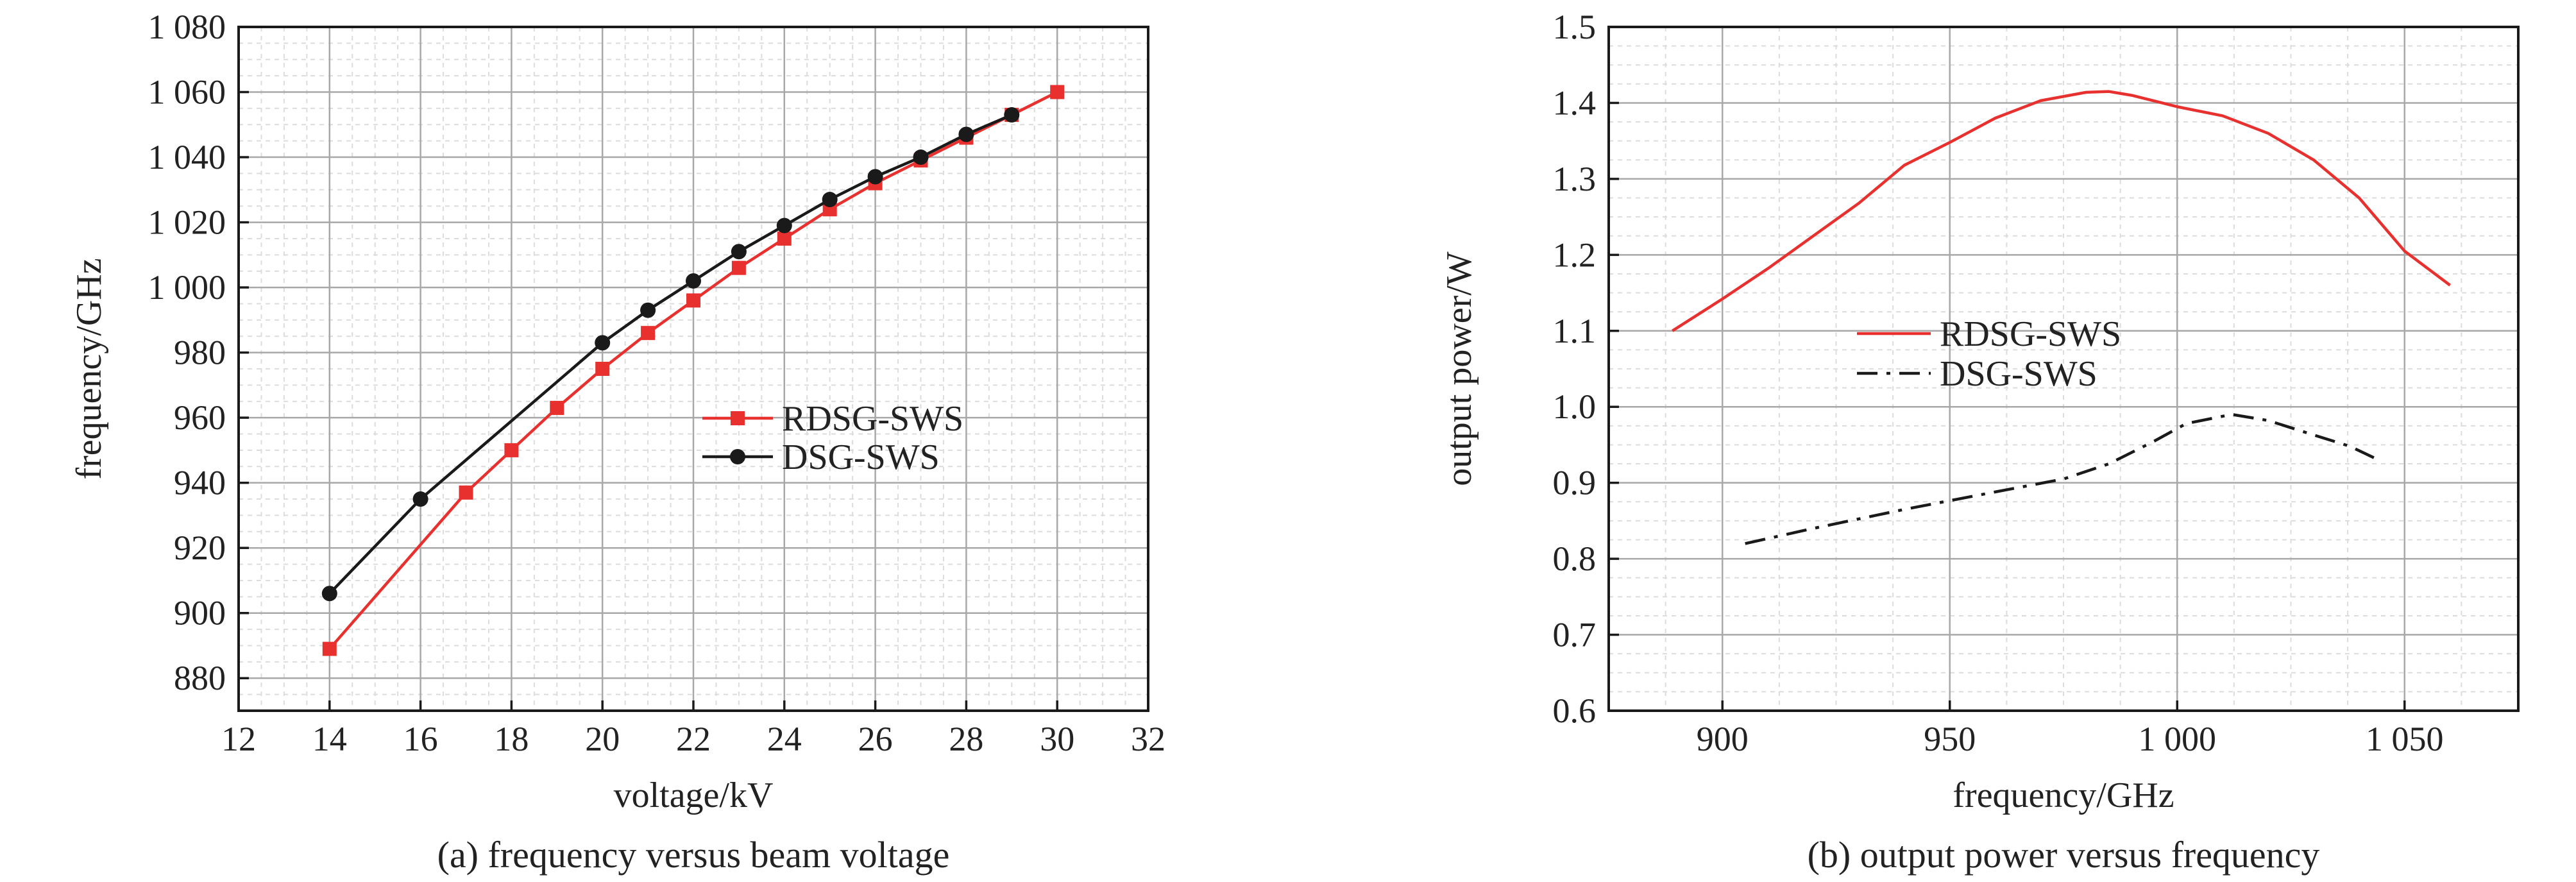 The width and height of the screenshot is (2576, 882). I want to click on caption-b: (b) output power versus frequency, so click(2064, 855).